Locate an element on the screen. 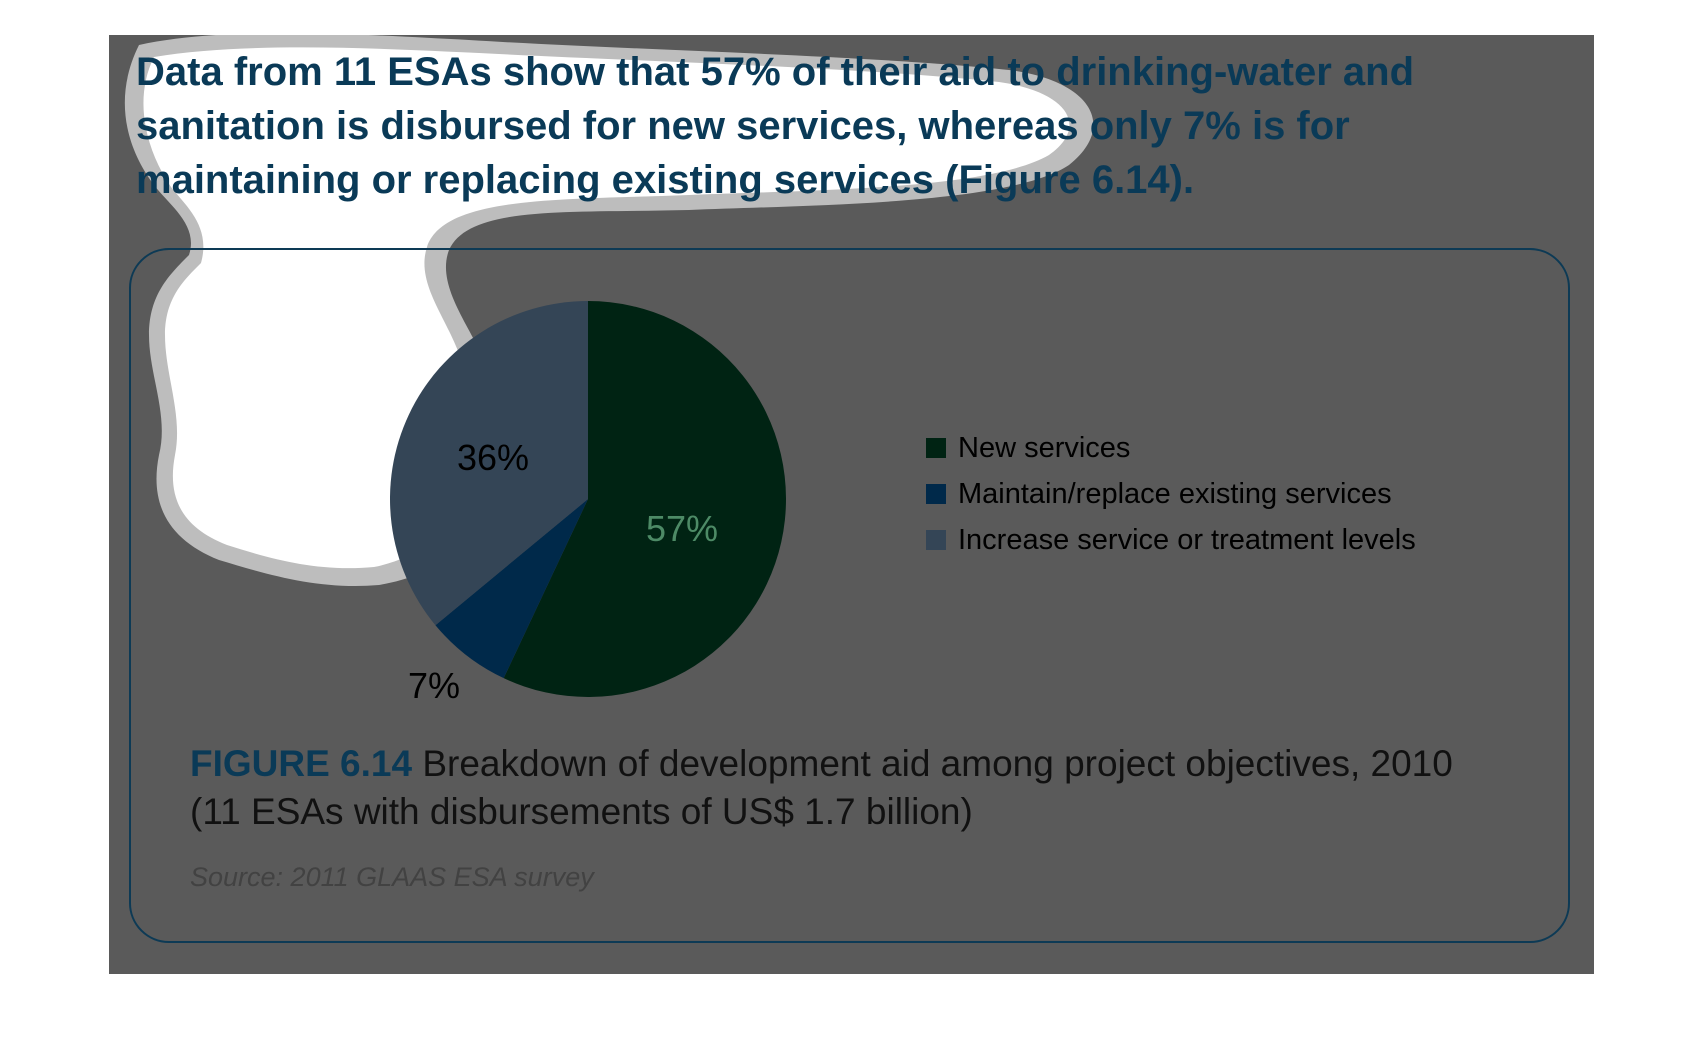 Image resolution: width=1690 pixels, height=1062 pixels. figure-source: Source: 2011 GLAAS ESA survey is located at coordinates (392, 877).